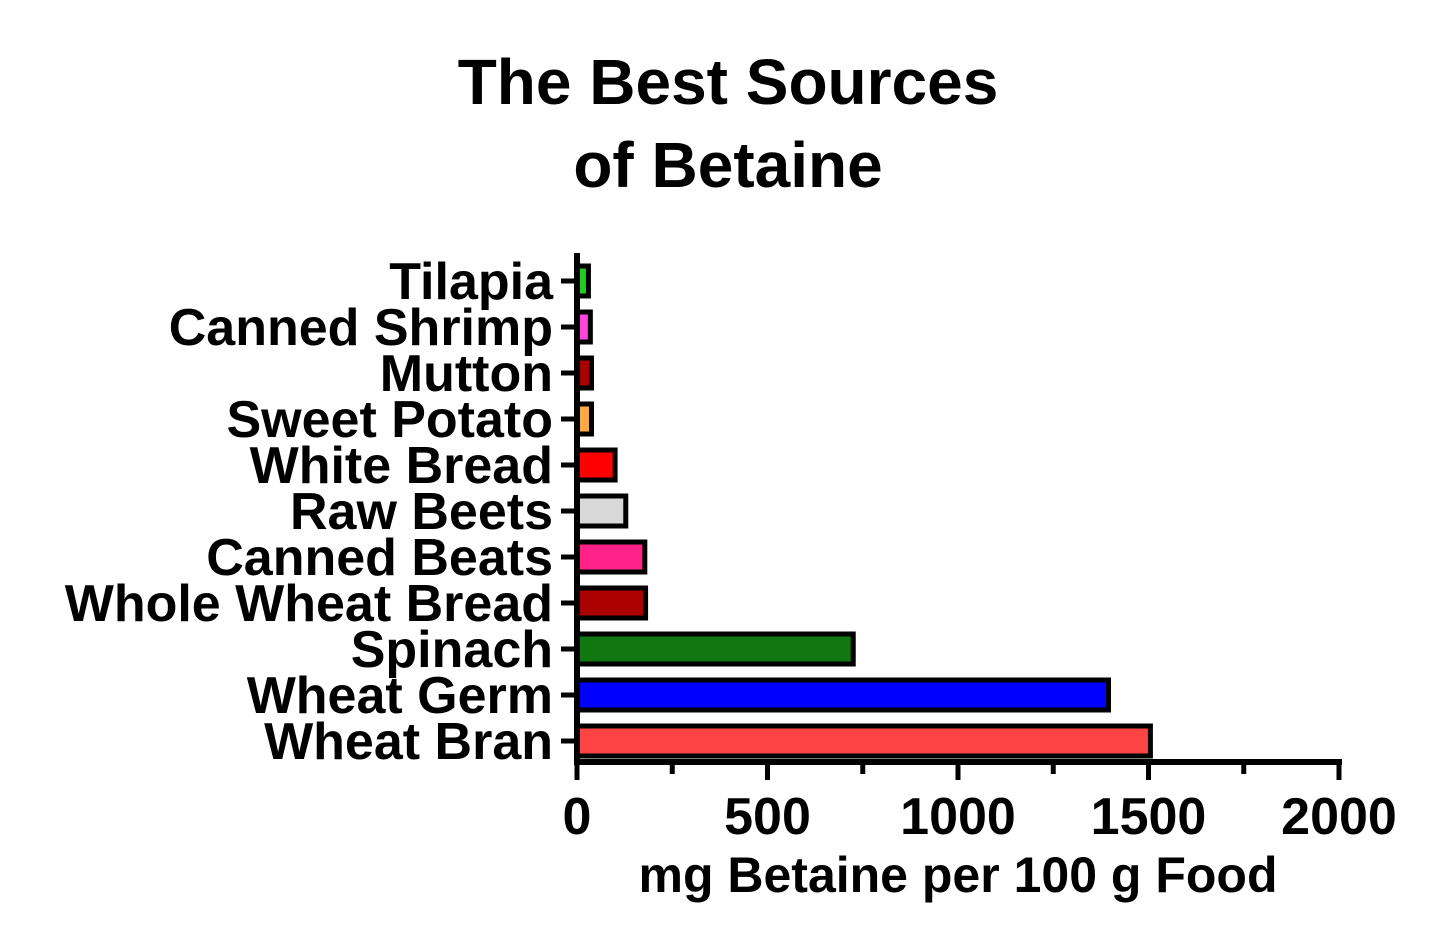 Image resolution: width=1456 pixels, height=944 pixels. Describe the element at coordinates (842, 695) in the screenshot. I see `bar-wheat-germ` at that location.